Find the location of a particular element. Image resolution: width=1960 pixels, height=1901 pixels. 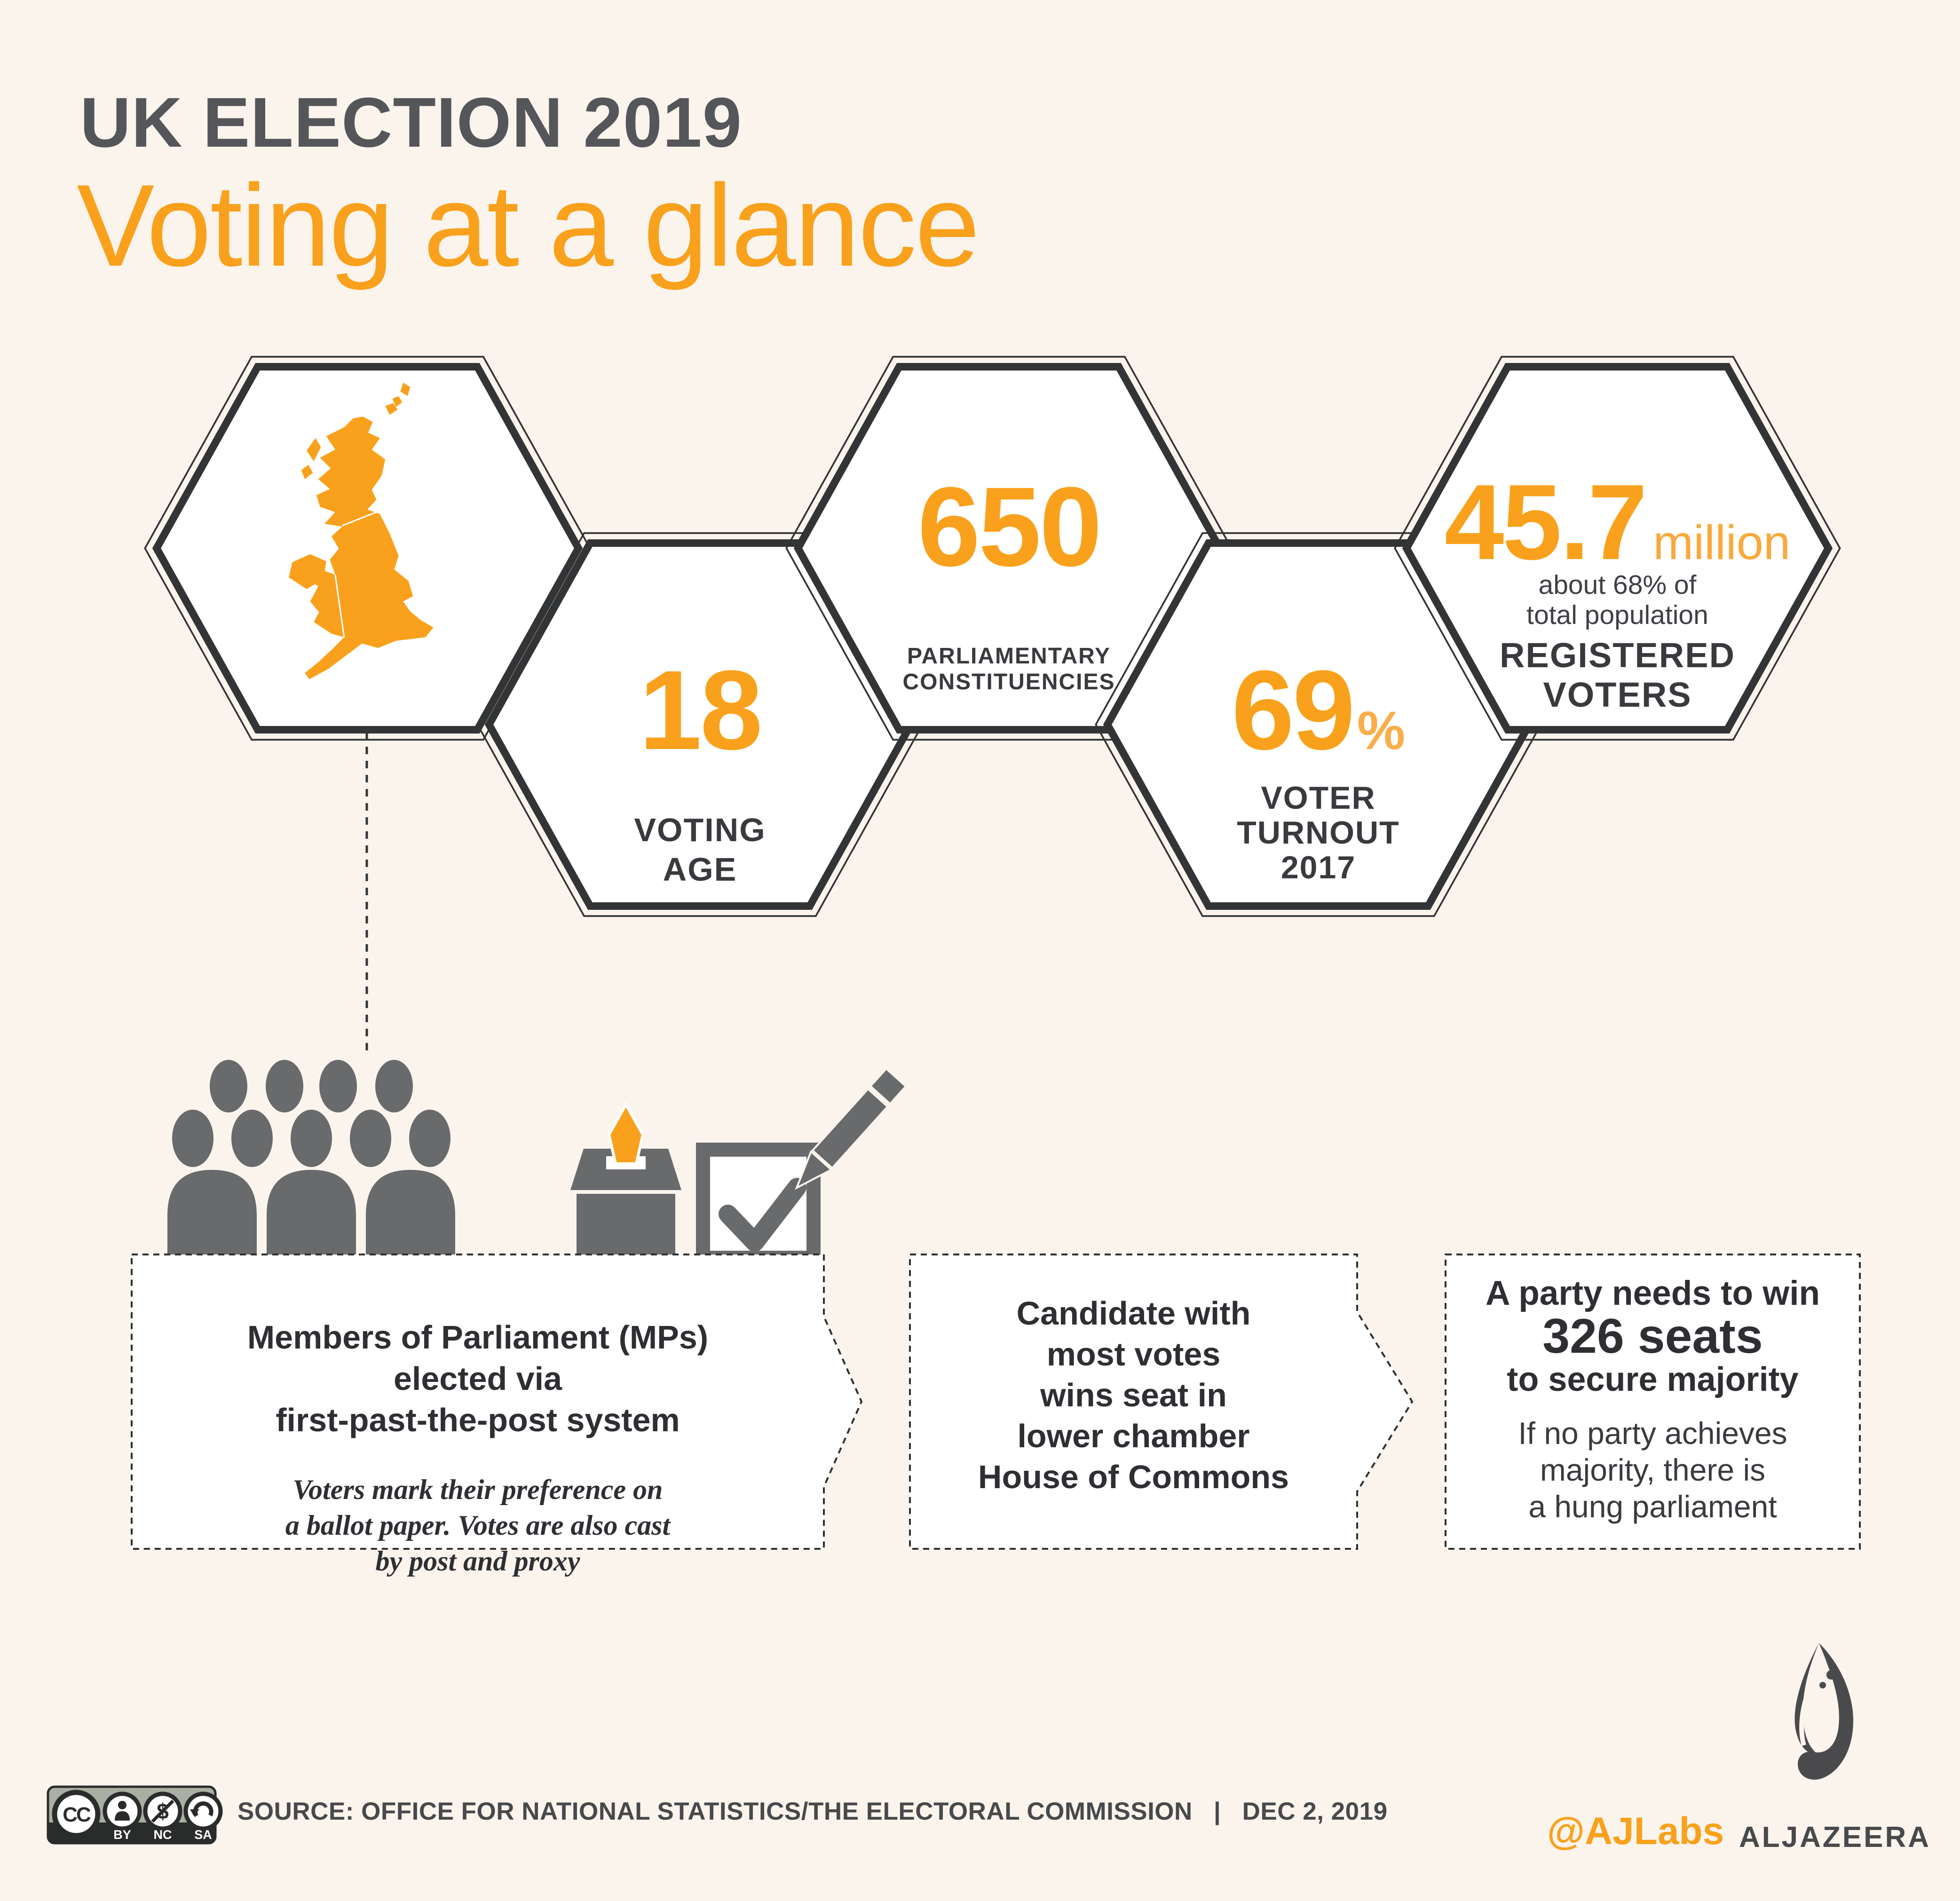

constituencies-value: 650 is located at coordinates (1009, 527).